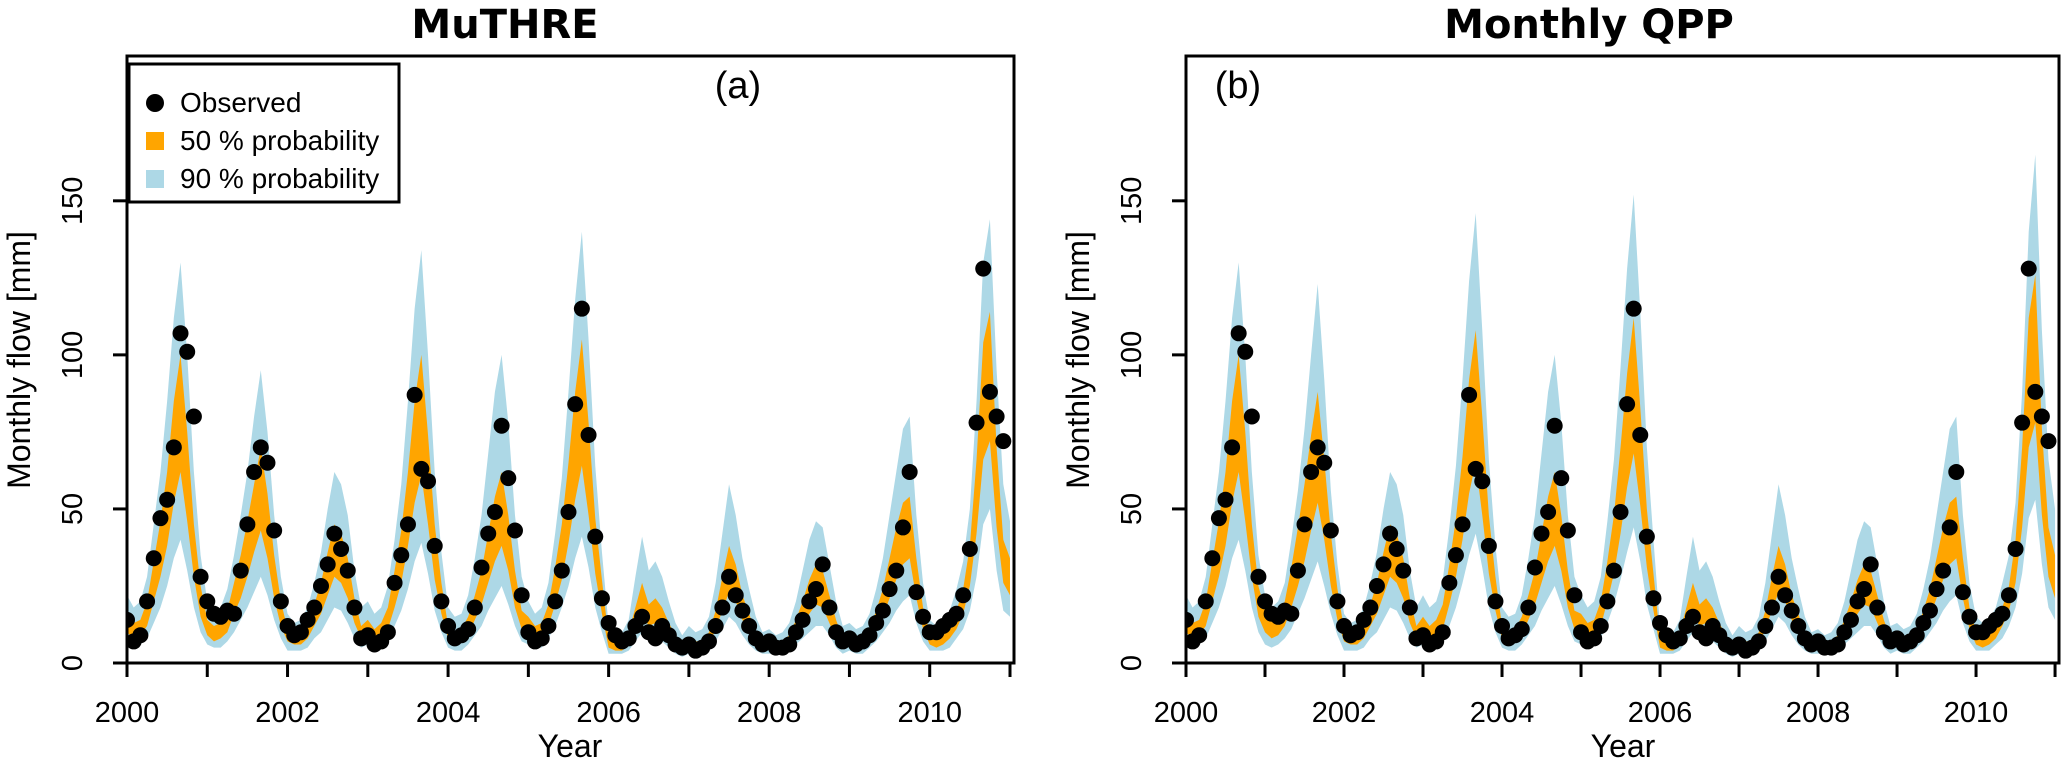 The width and height of the screenshot is (2067, 764). I want to click on legend-observed-marker, so click(155, 103).